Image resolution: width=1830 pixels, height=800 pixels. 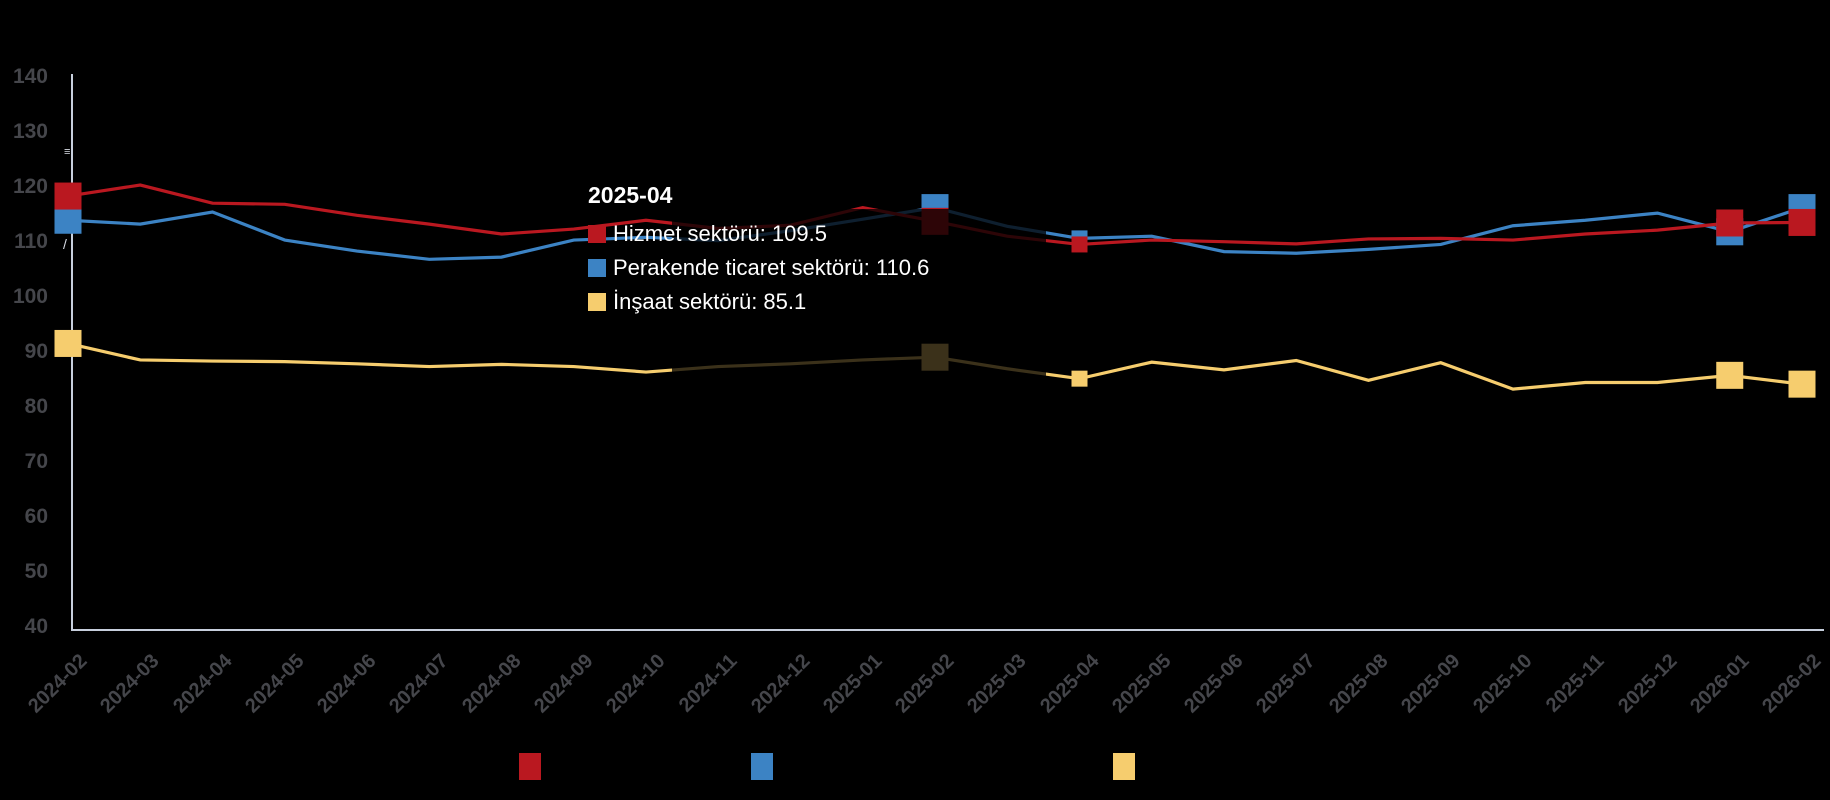 What do you see at coordinates (36, 626) in the screenshot?
I see `y-tick-label-40: 40` at bounding box center [36, 626].